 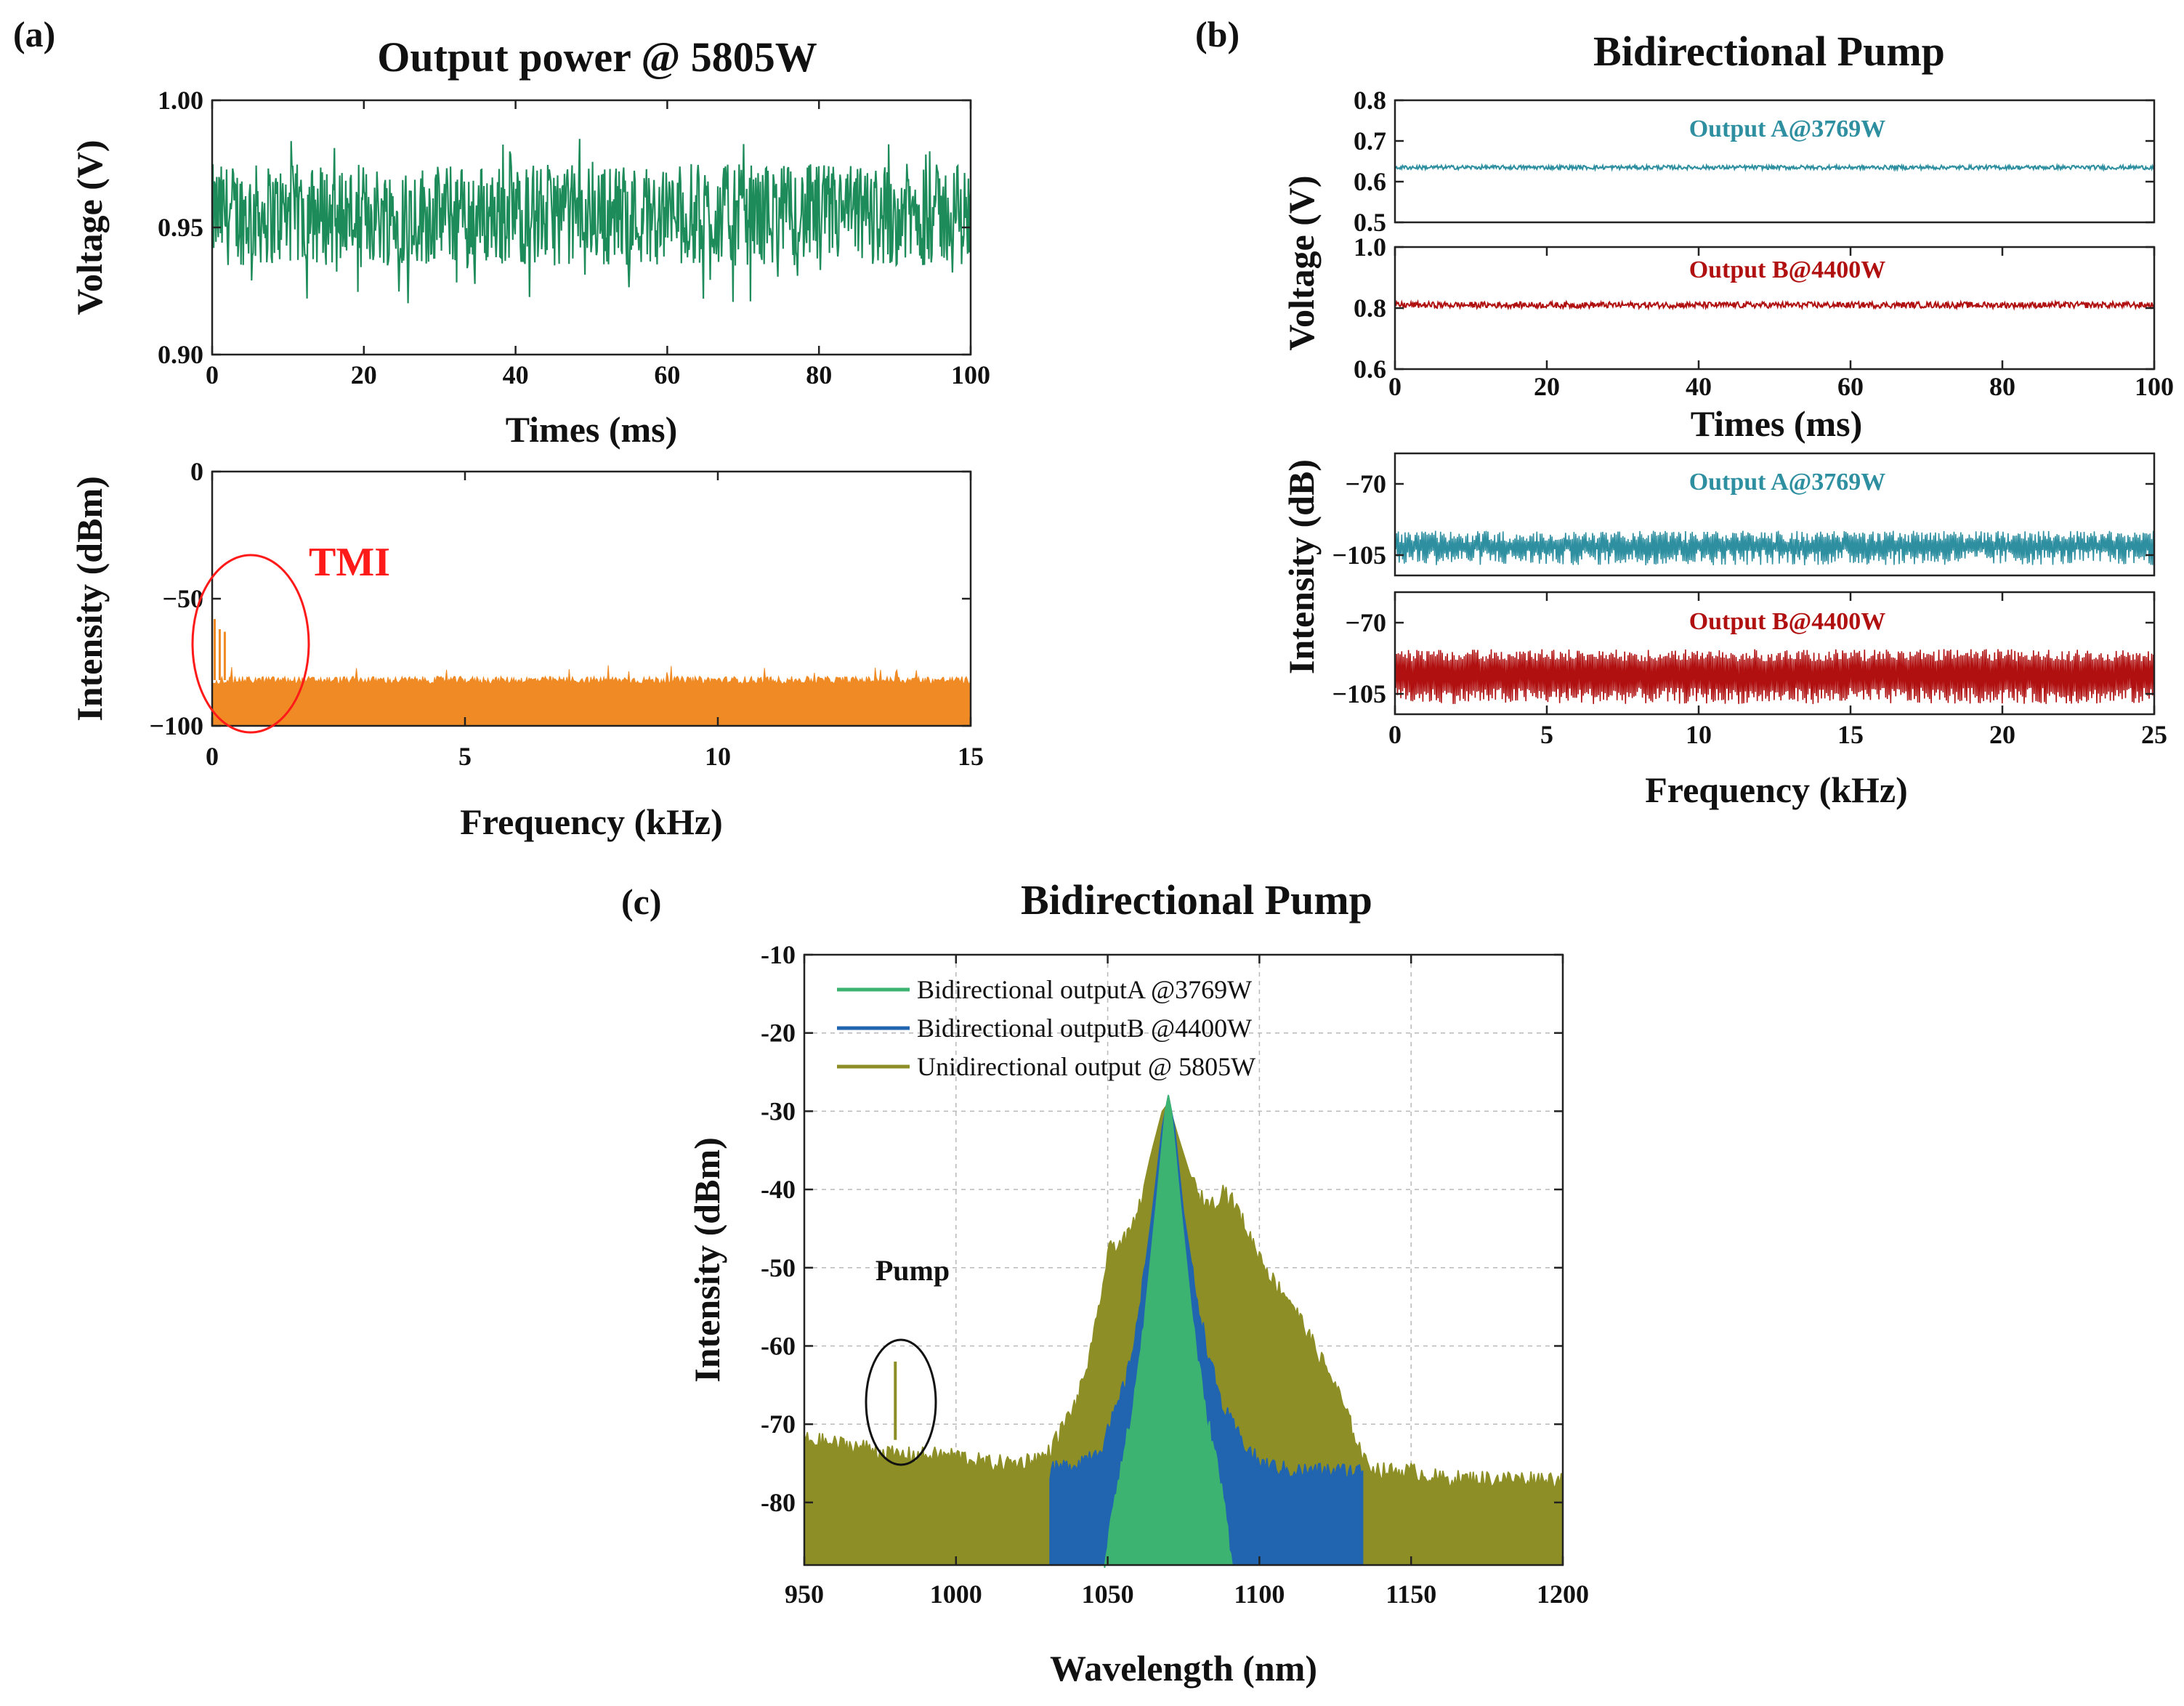 What do you see at coordinates (1365, 483) in the screenshot?
I see `b-bottom1-ytick-label: −70` at bounding box center [1365, 483].